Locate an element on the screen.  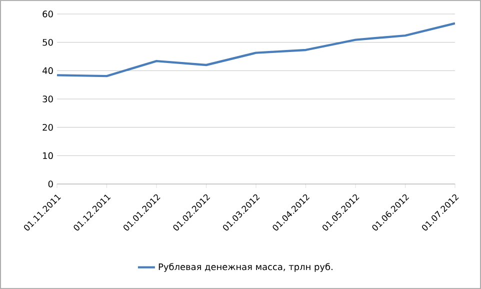
y-tick-label: 30 is located at coordinates (47, 99).